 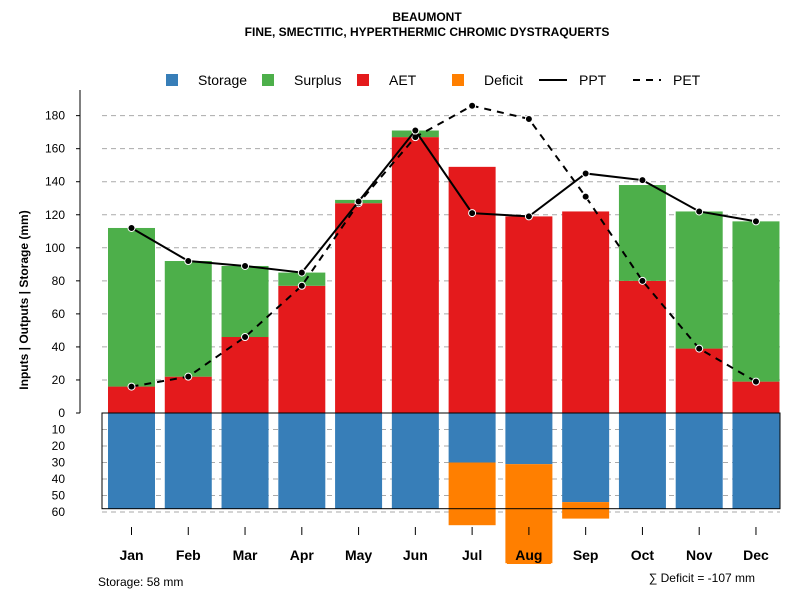 What do you see at coordinates (358, 201) in the screenshot?
I see `point-ppt-may` at bounding box center [358, 201].